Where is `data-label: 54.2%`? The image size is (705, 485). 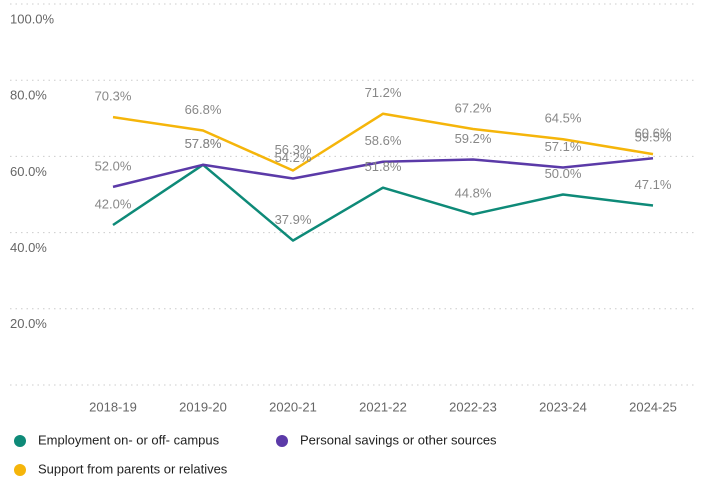 data-label: 54.2% is located at coordinates (293, 157).